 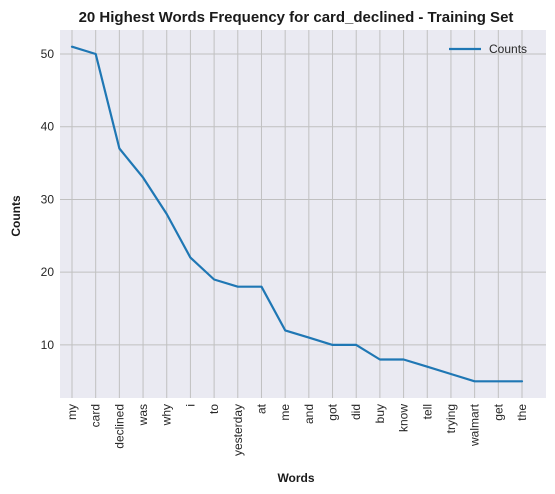 What do you see at coordinates (119, 426) in the screenshot?
I see `x-tick-label: declined` at bounding box center [119, 426].